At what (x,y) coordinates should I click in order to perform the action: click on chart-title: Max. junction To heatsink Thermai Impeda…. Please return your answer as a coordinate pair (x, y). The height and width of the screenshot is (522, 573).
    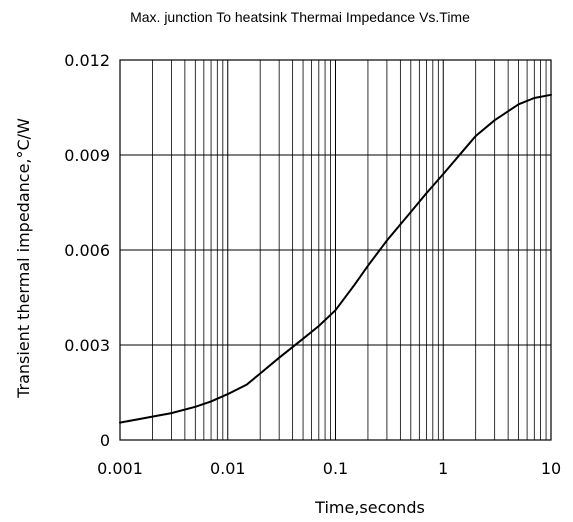
    Looking at the image, I should click on (300, 17).